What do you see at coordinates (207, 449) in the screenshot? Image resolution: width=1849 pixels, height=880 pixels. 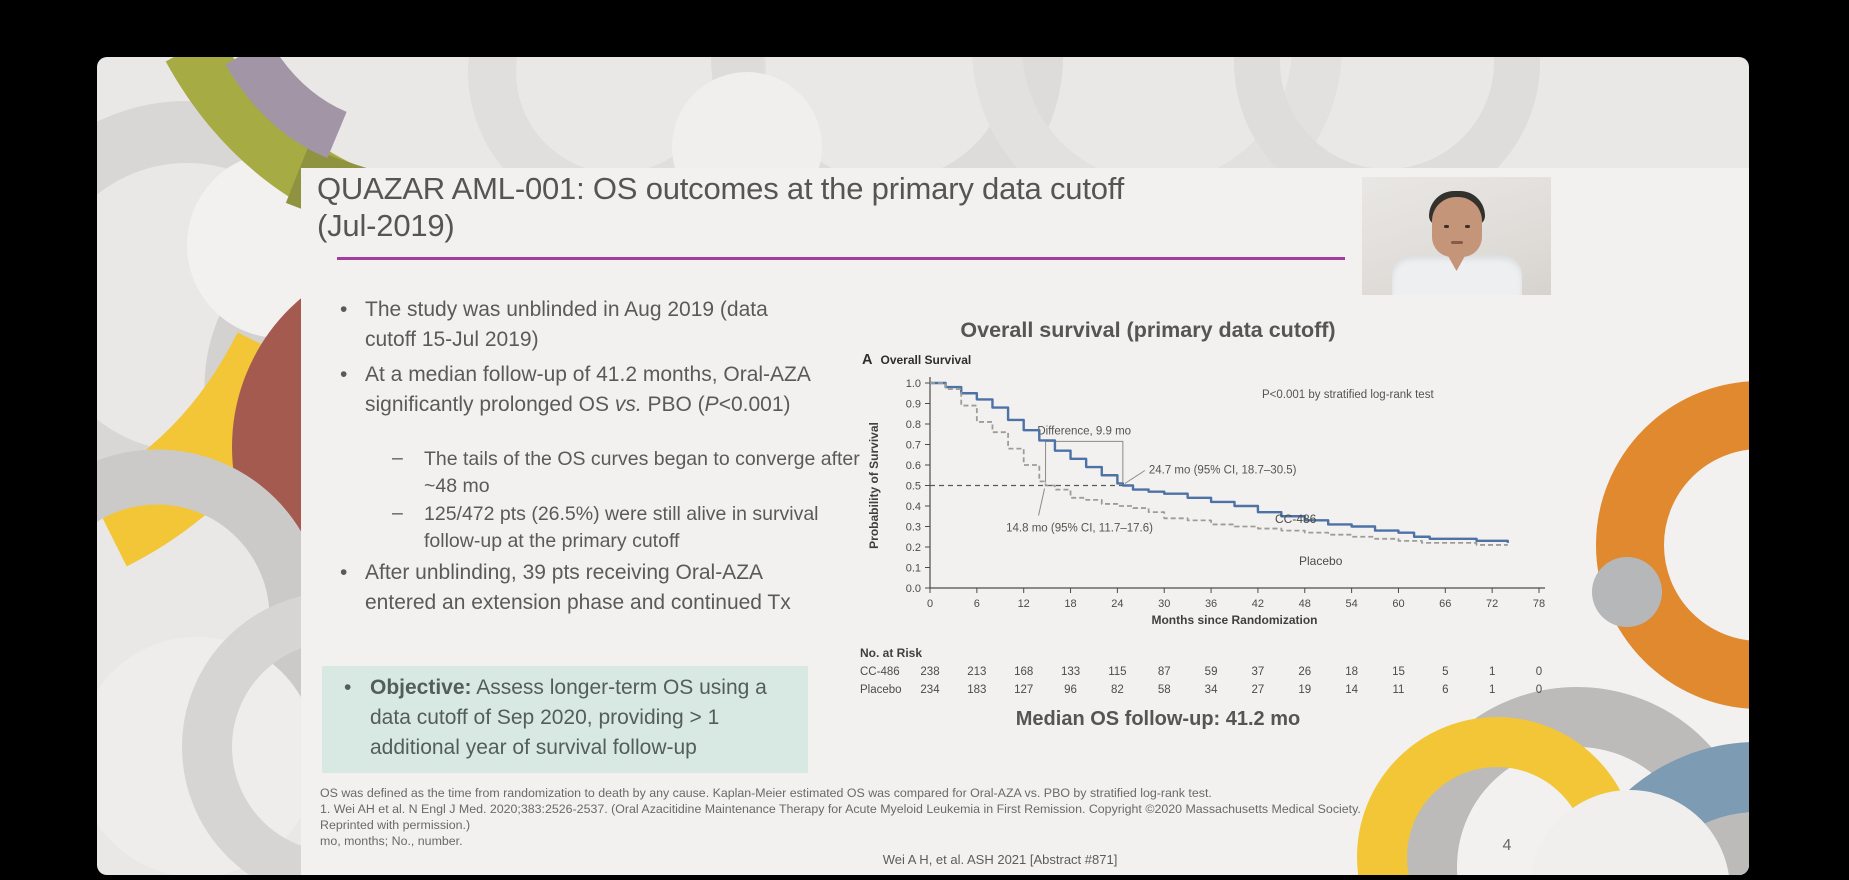 I see `yellow-arc` at bounding box center [207, 449].